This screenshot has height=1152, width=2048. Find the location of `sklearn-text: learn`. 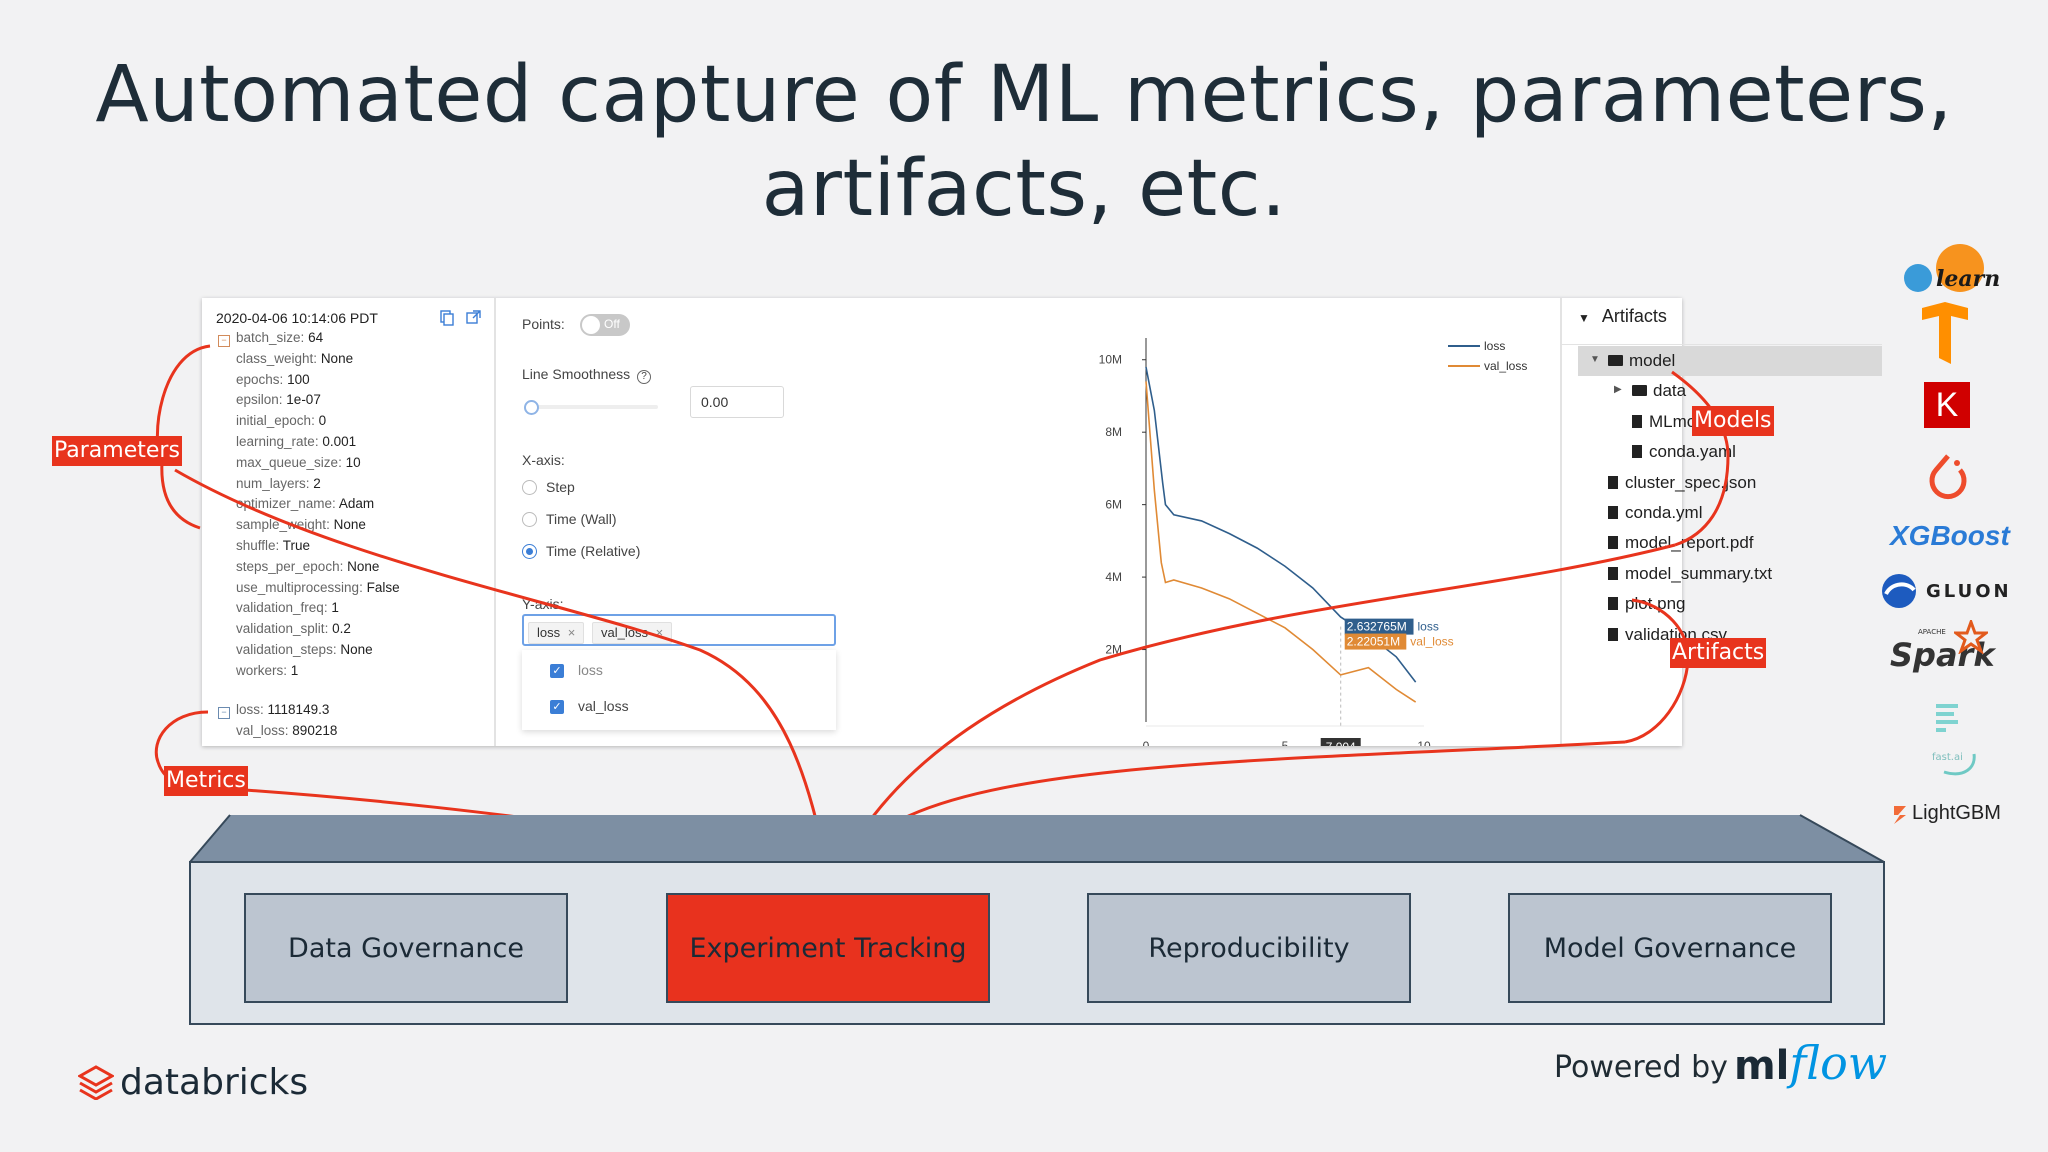

sklearn-text: learn is located at coordinates (1968, 279).